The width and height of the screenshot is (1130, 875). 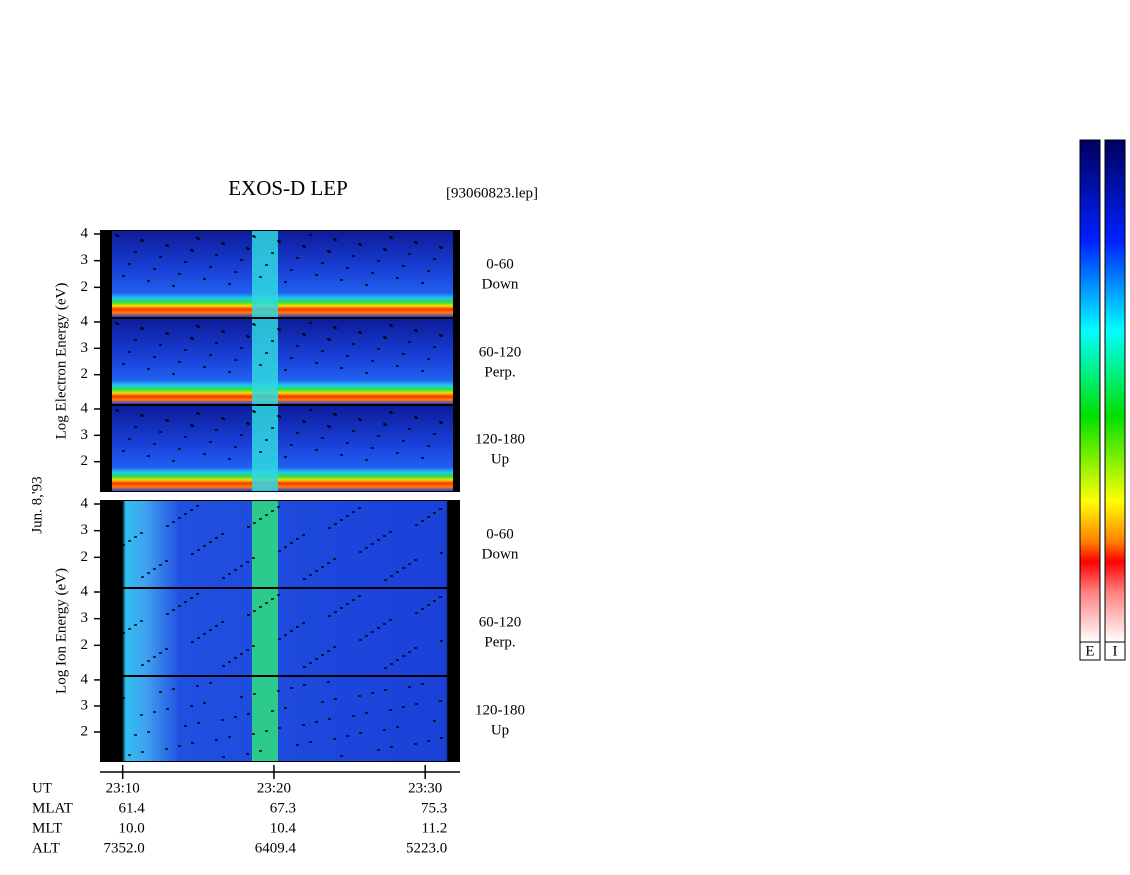 What do you see at coordinates (47, 828) in the screenshot?
I see `orbit-label: MLT` at bounding box center [47, 828].